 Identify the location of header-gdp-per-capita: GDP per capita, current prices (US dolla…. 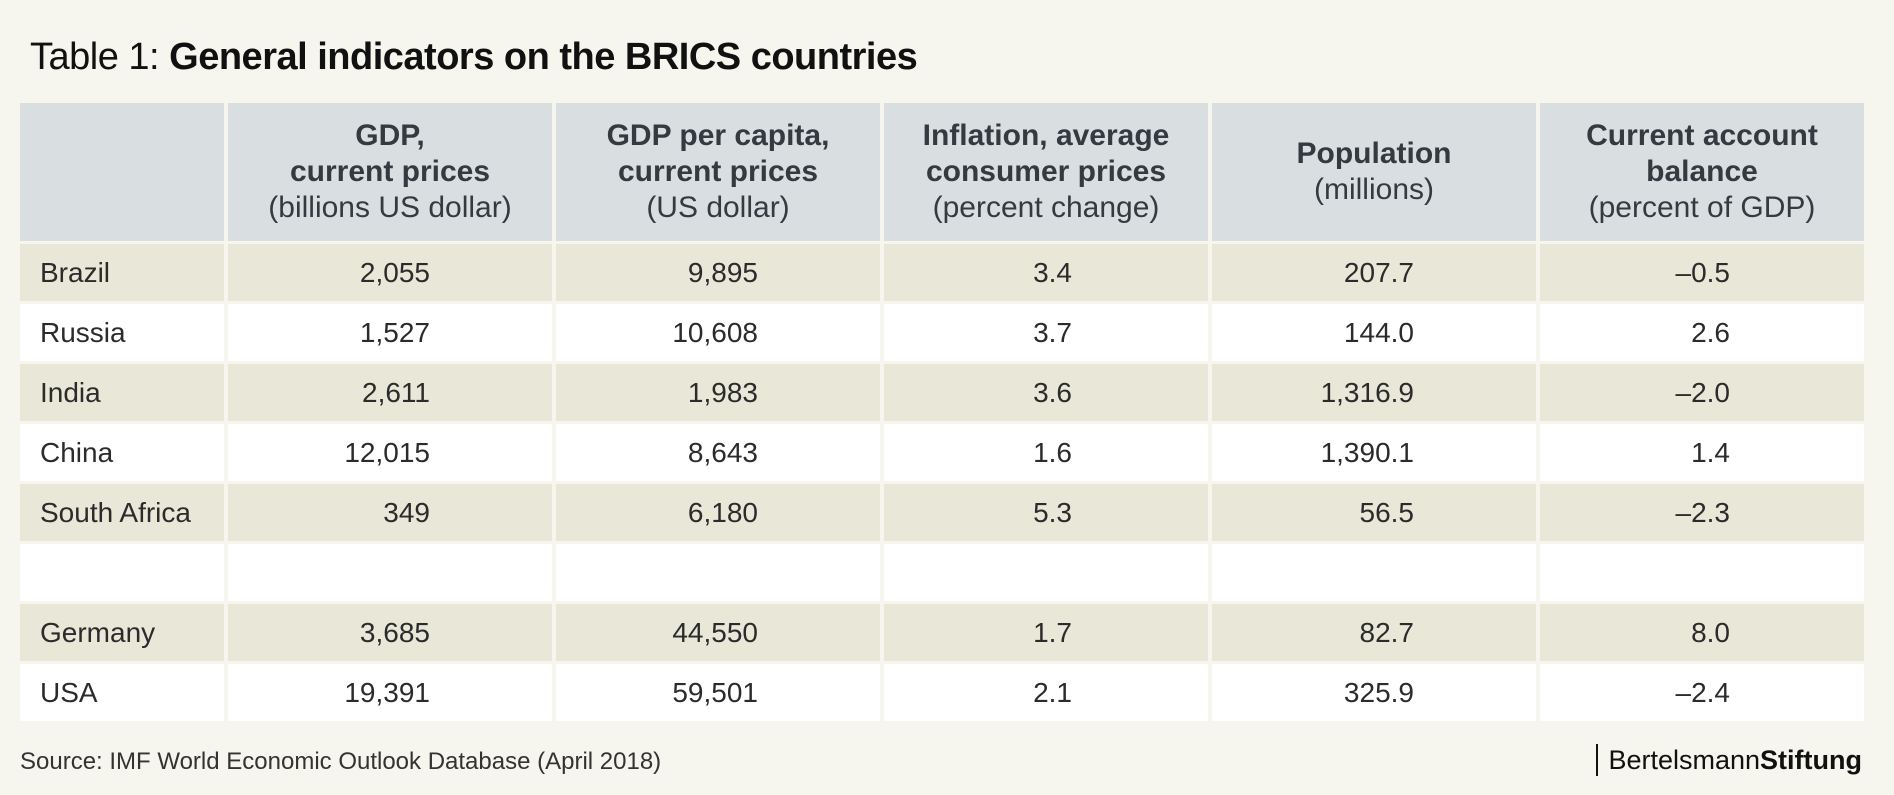
(718, 172).